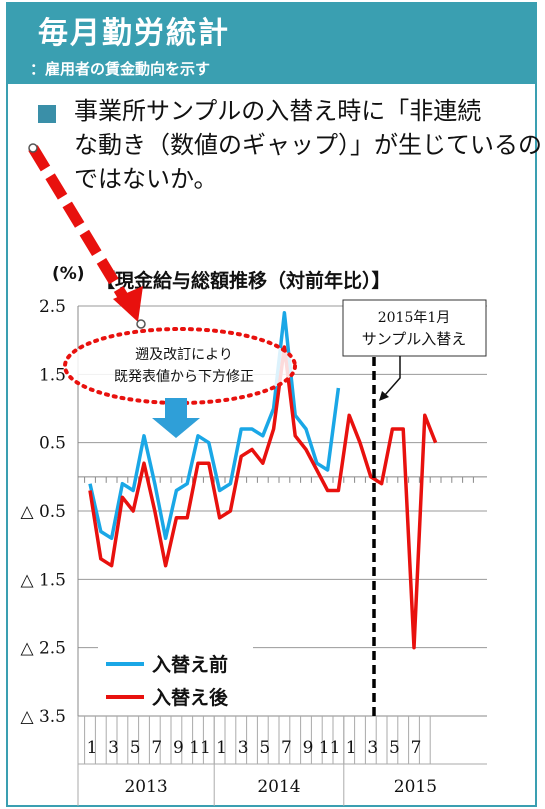 This screenshot has width=545, height=809. What do you see at coordinates (308, 145) in the screenshot?
I see `bullet-line-2: な動き（数値のギャップ）」が生じているの` at bounding box center [308, 145].